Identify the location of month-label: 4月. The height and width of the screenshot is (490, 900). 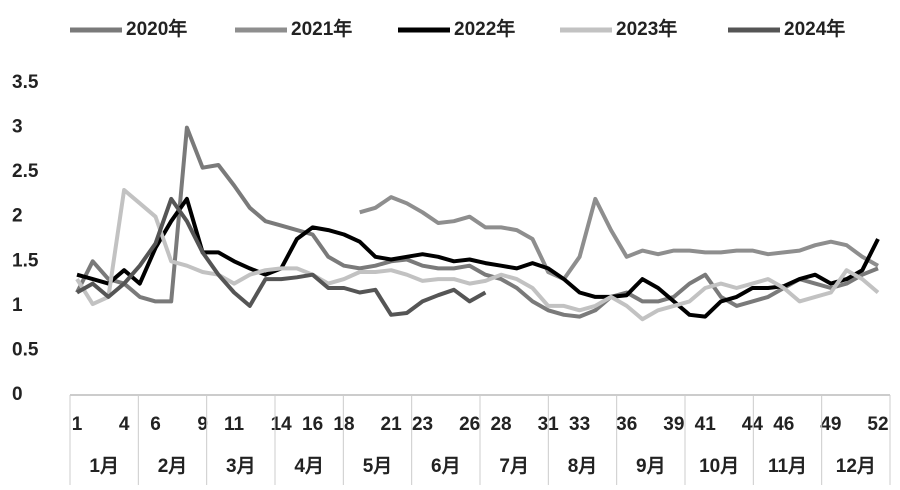
(309, 466).